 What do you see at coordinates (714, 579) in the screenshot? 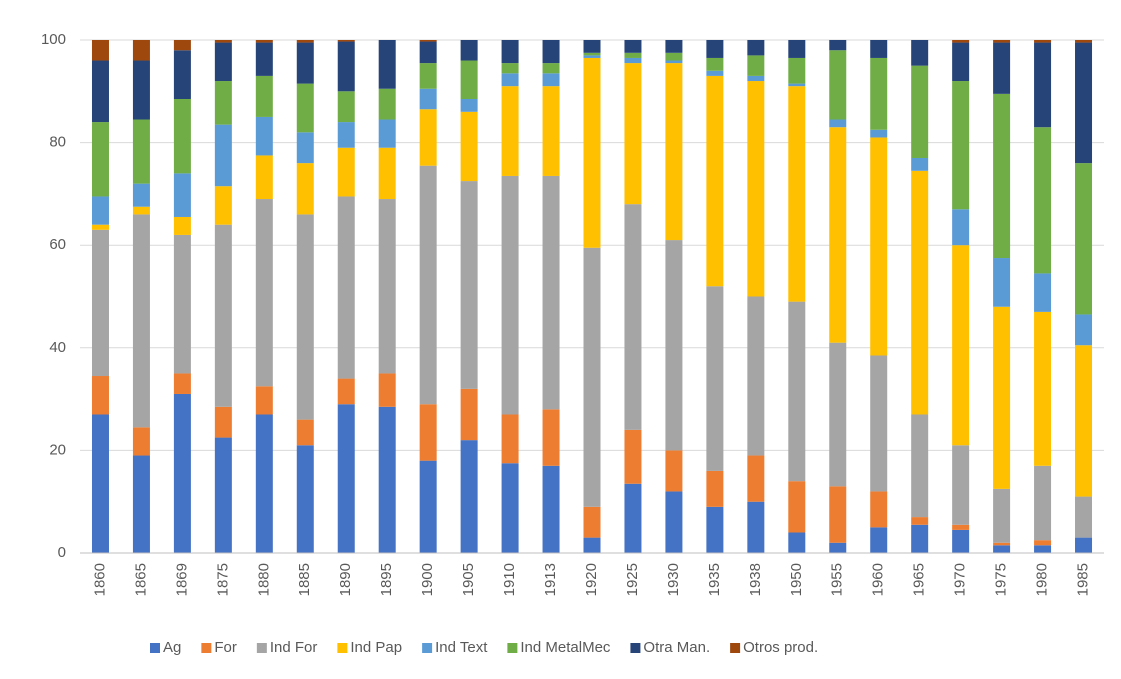
I see `x-tick-label: 1935` at bounding box center [714, 579].